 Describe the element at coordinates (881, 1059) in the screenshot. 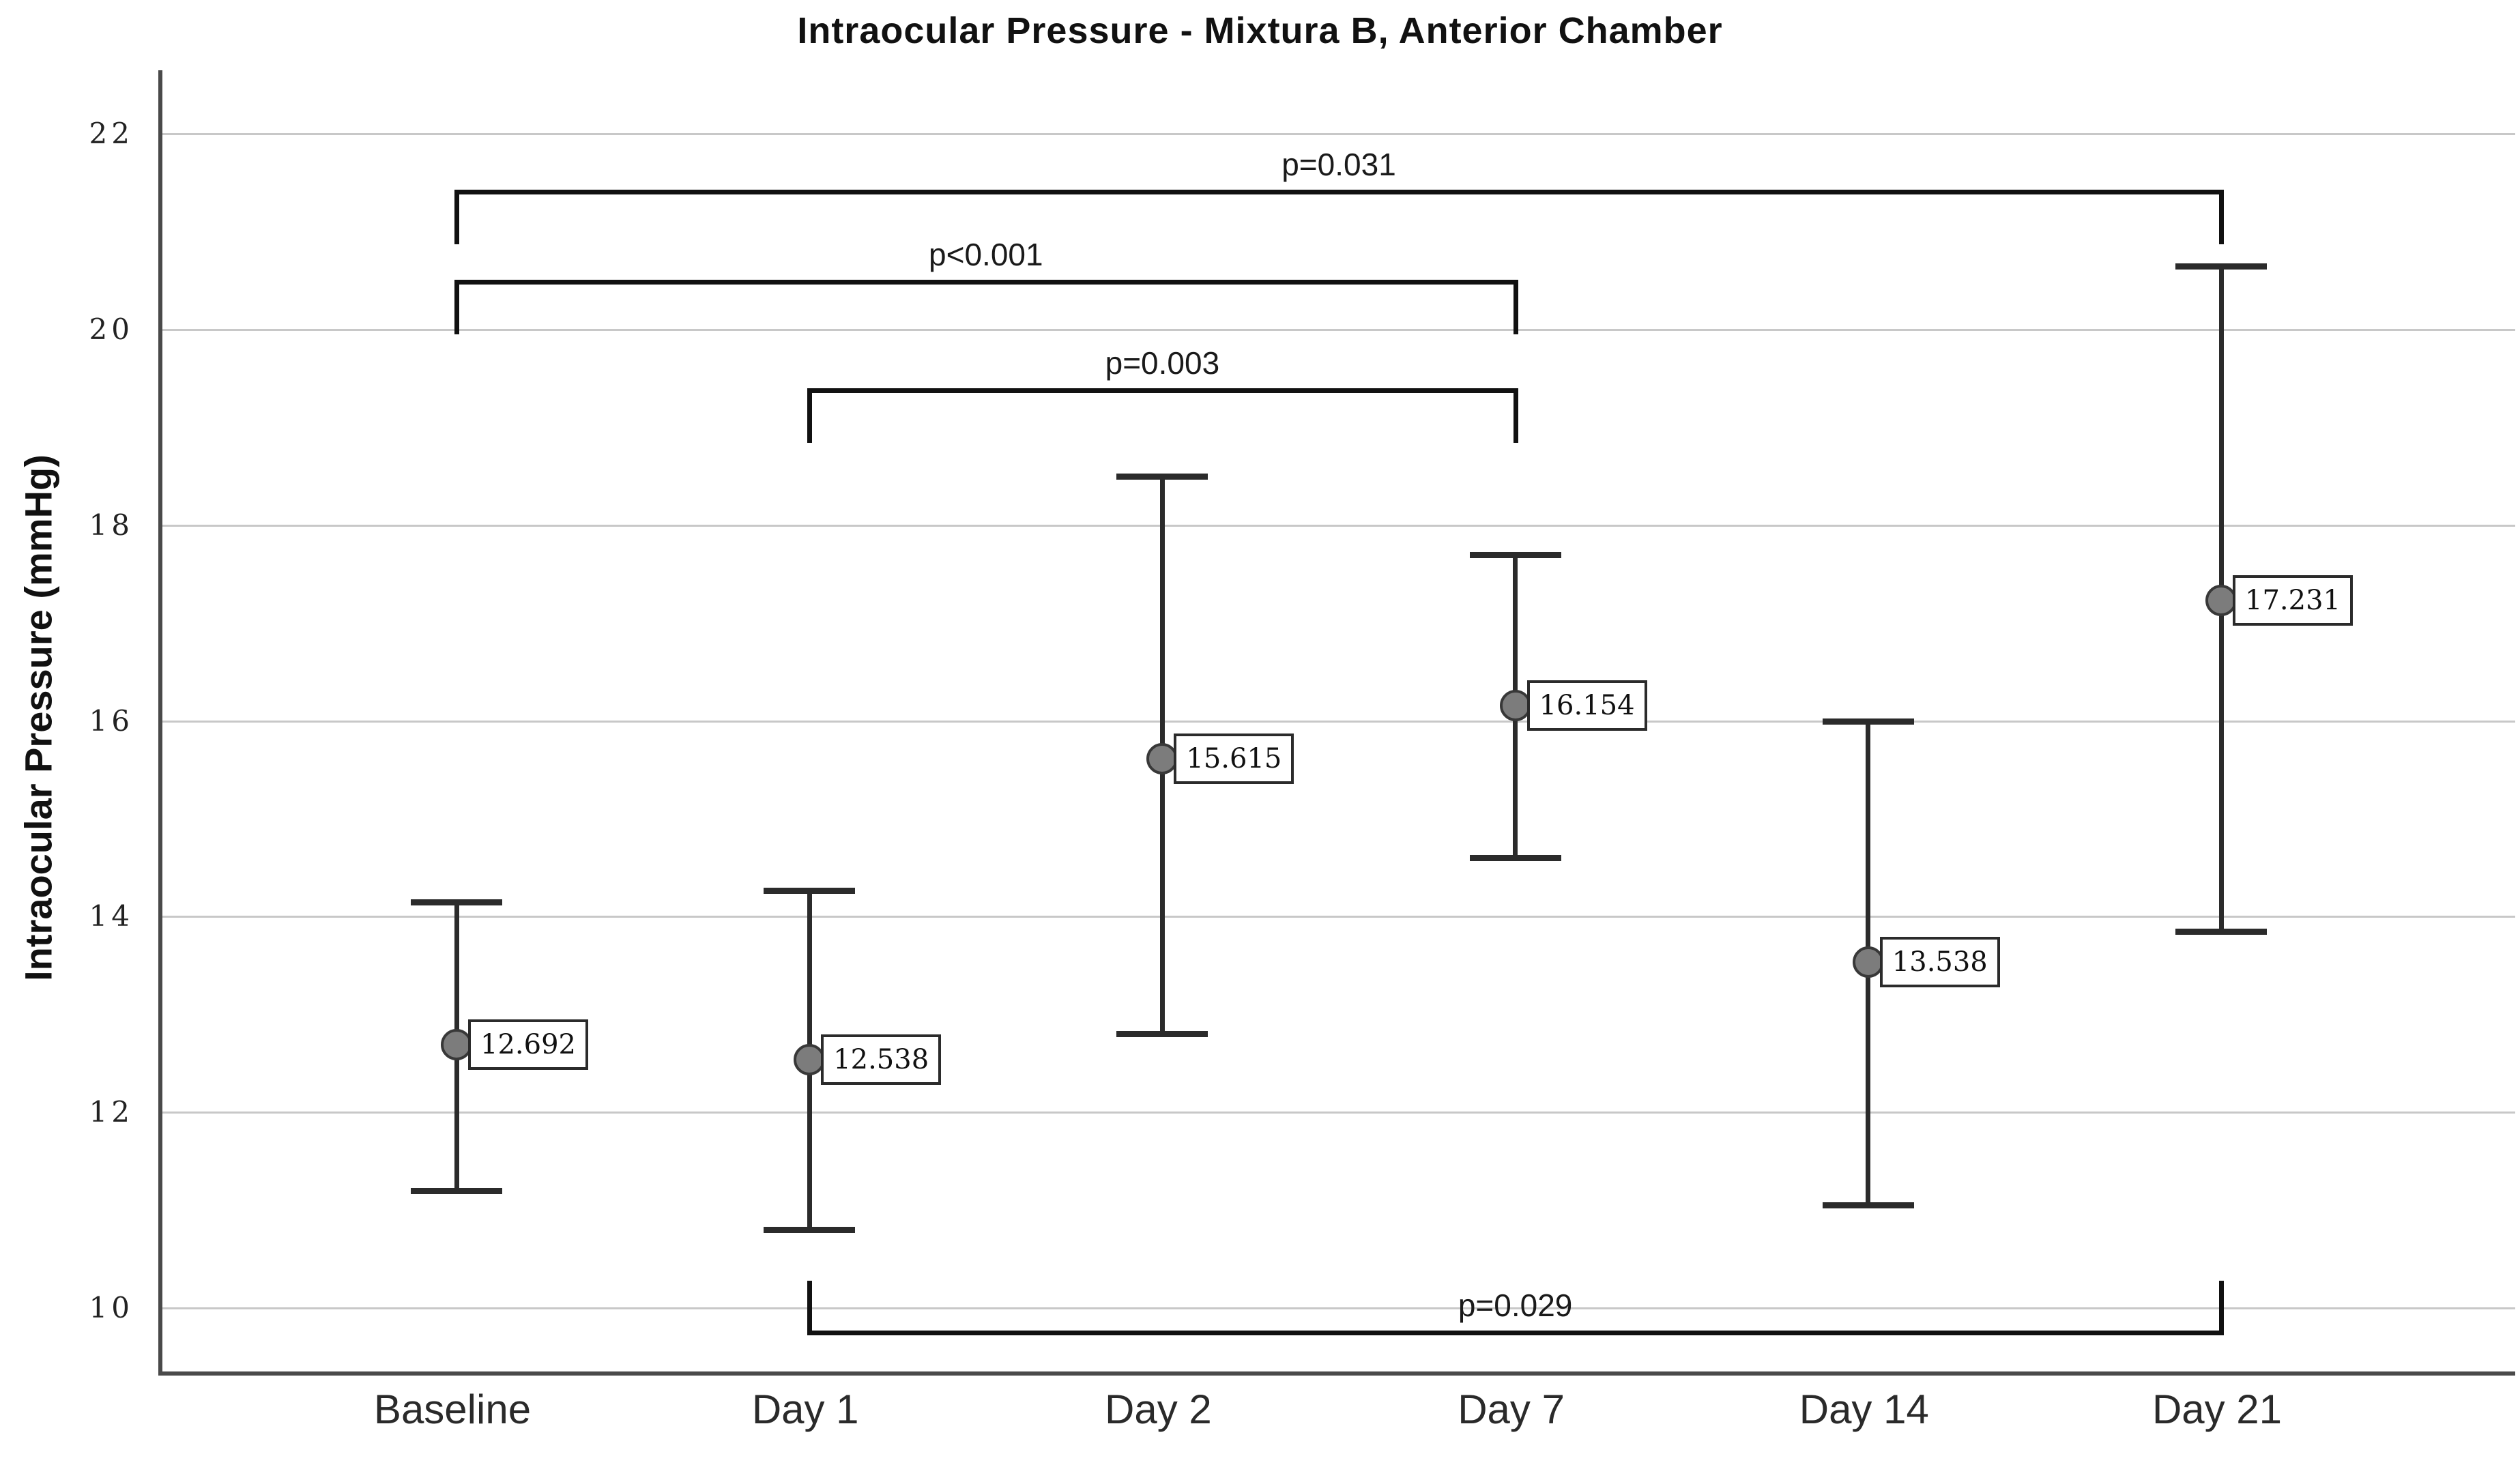

I see `point-label-1: 12.538` at that location.